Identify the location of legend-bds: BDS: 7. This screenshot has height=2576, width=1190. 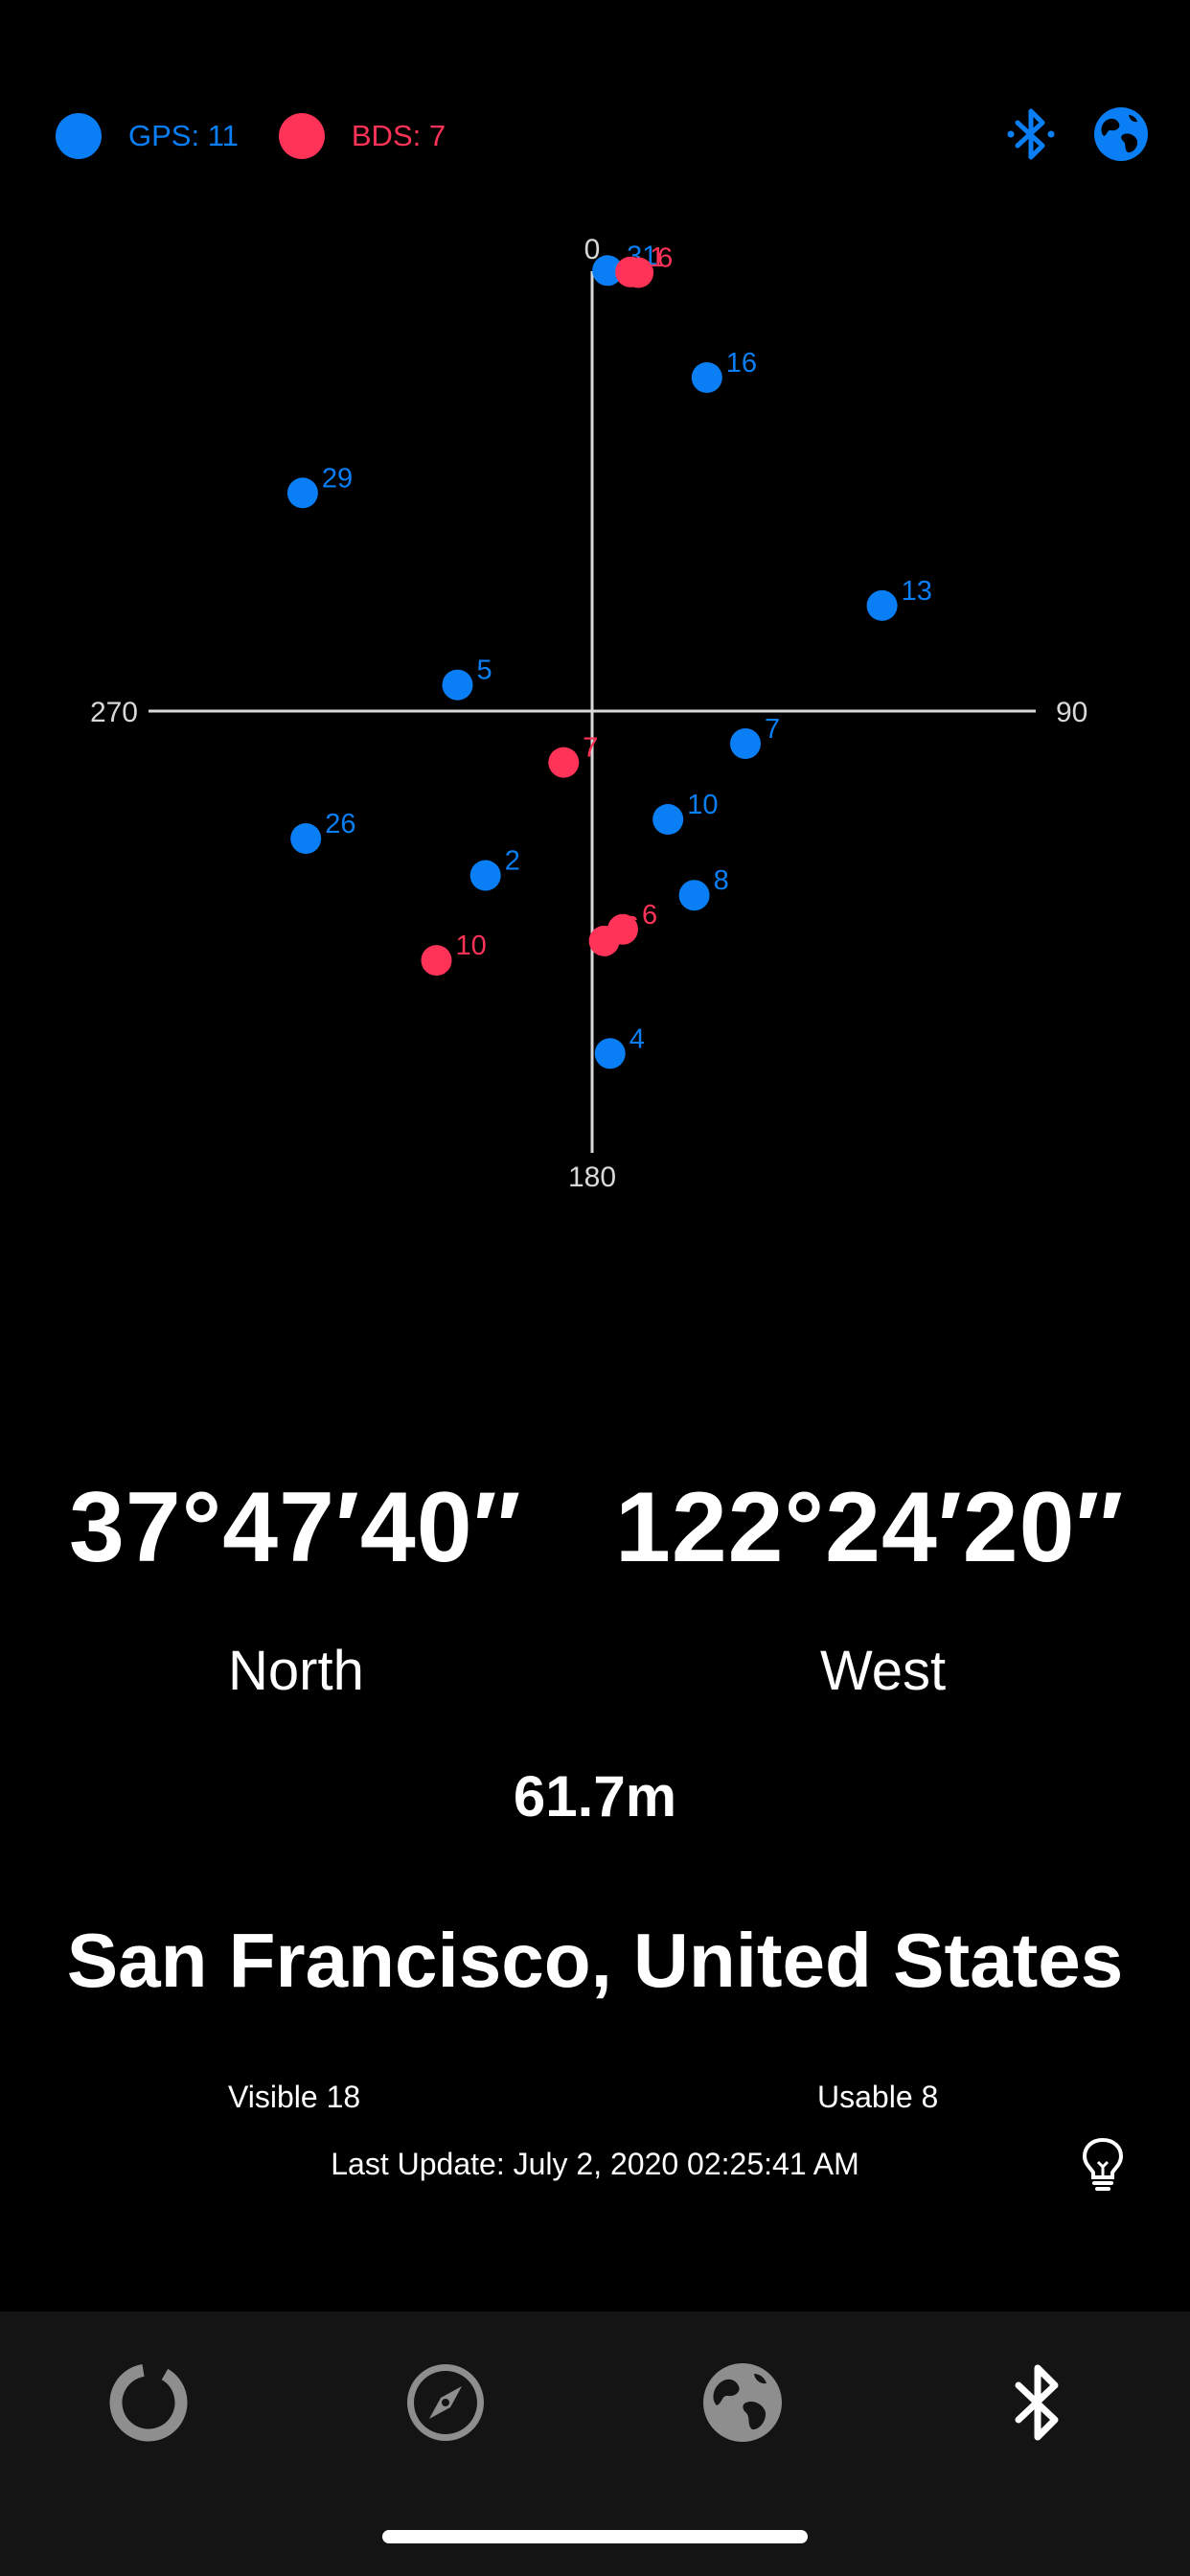
(362, 136).